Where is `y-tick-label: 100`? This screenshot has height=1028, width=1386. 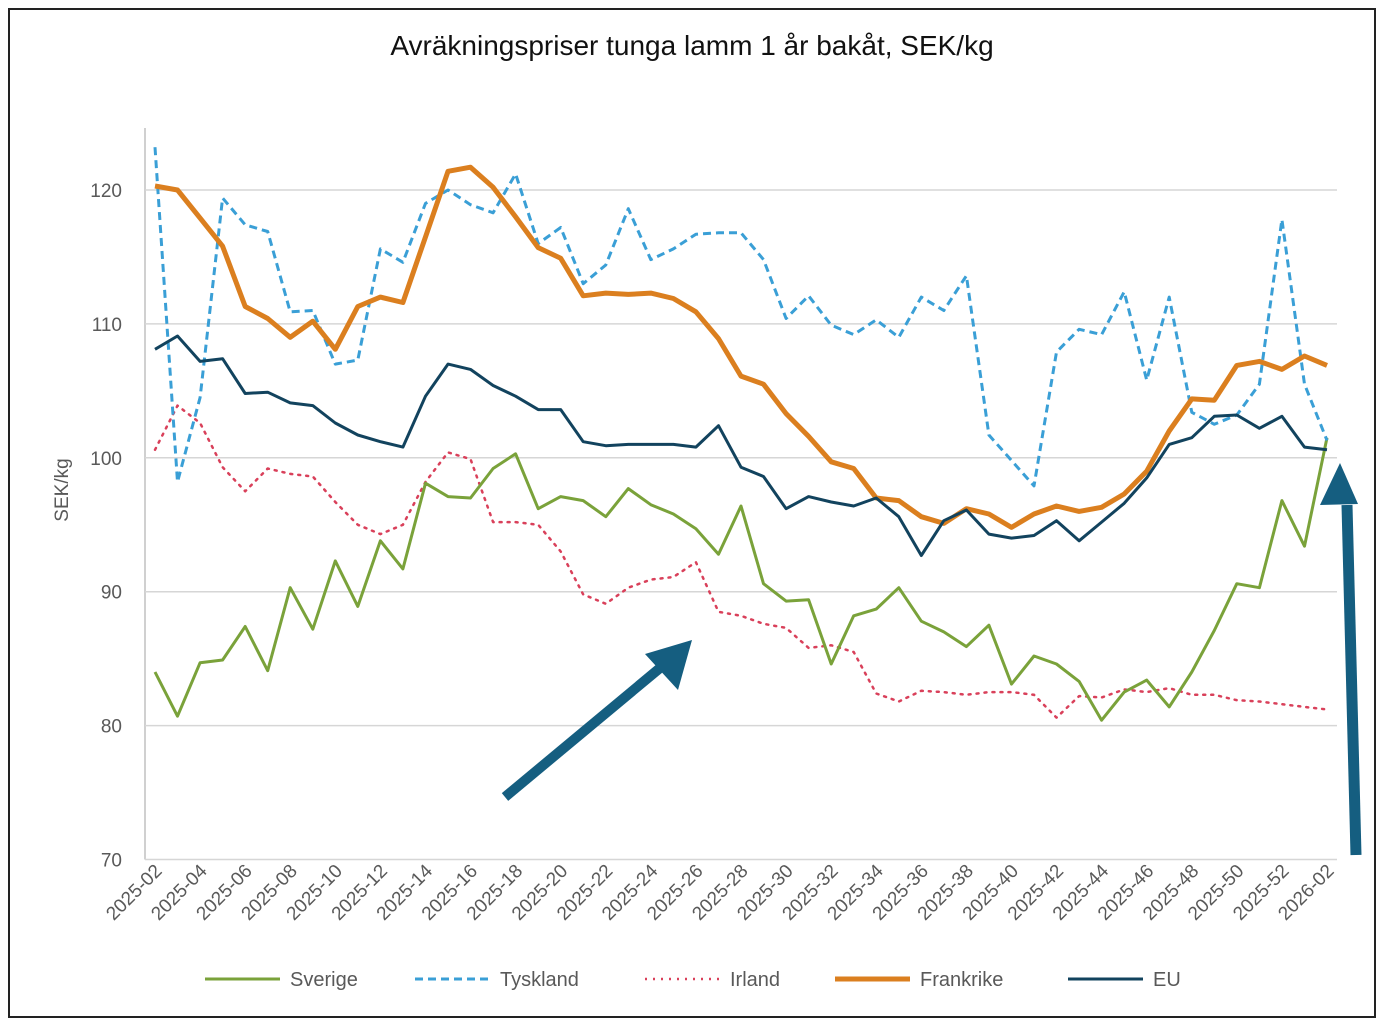
y-tick-label: 100 is located at coordinates (106, 459).